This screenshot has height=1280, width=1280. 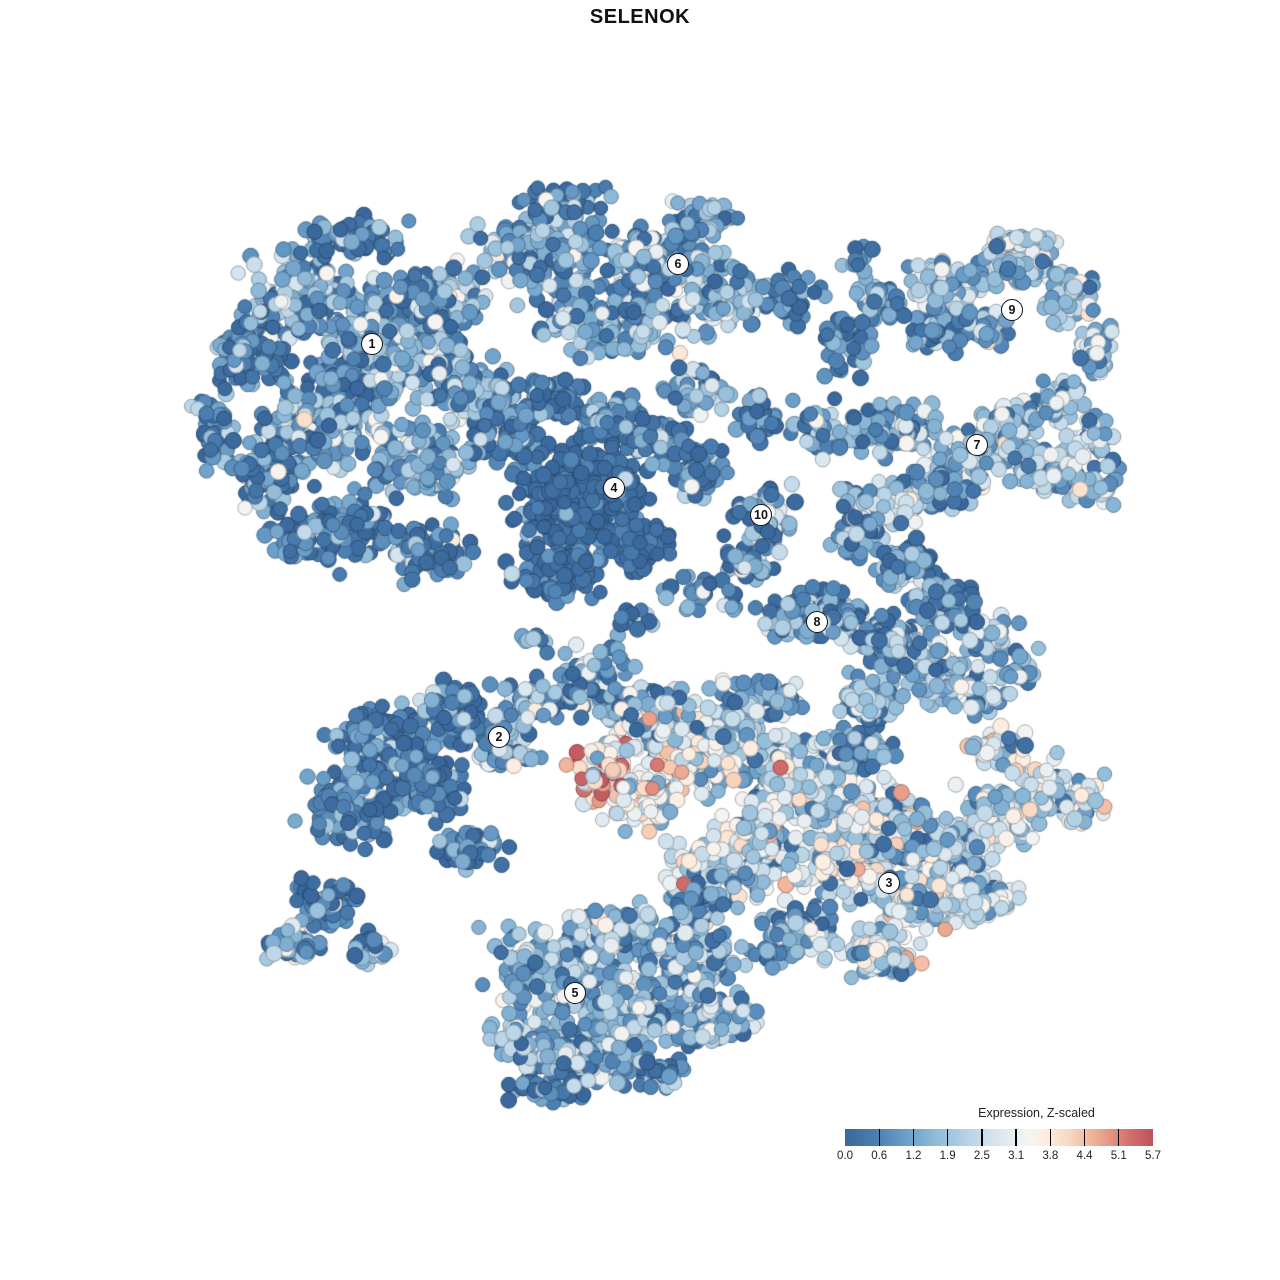 What do you see at coordinates (1153, 1156) in the screenshot?
I see `legend-tick-label: 5.7` at bounding box center [1153, 1156].